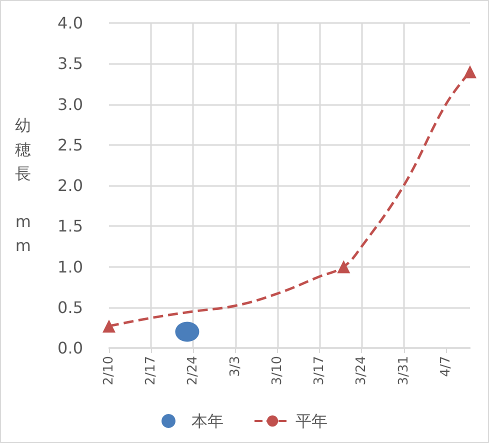  What do you see at coordinates (235, 366) in the screenshot?
I see `x-tick-label: 3/3` at bounding box center [235, 366].